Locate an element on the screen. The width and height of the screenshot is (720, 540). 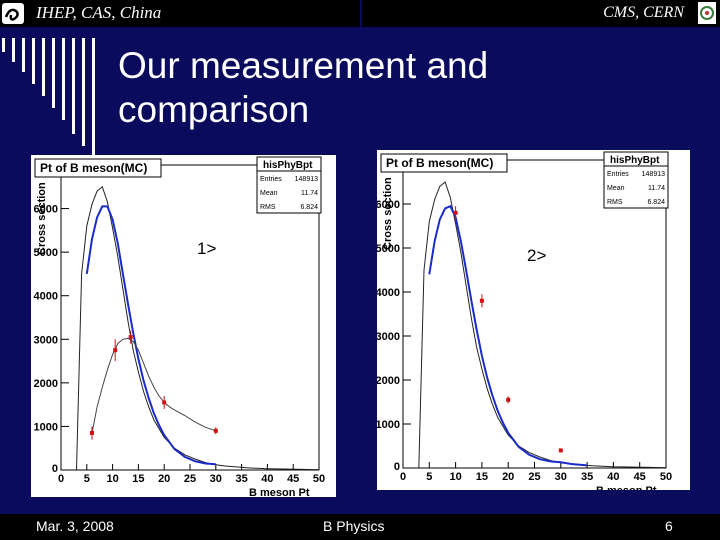
header-bar-right is located at coordinates (541, 13).